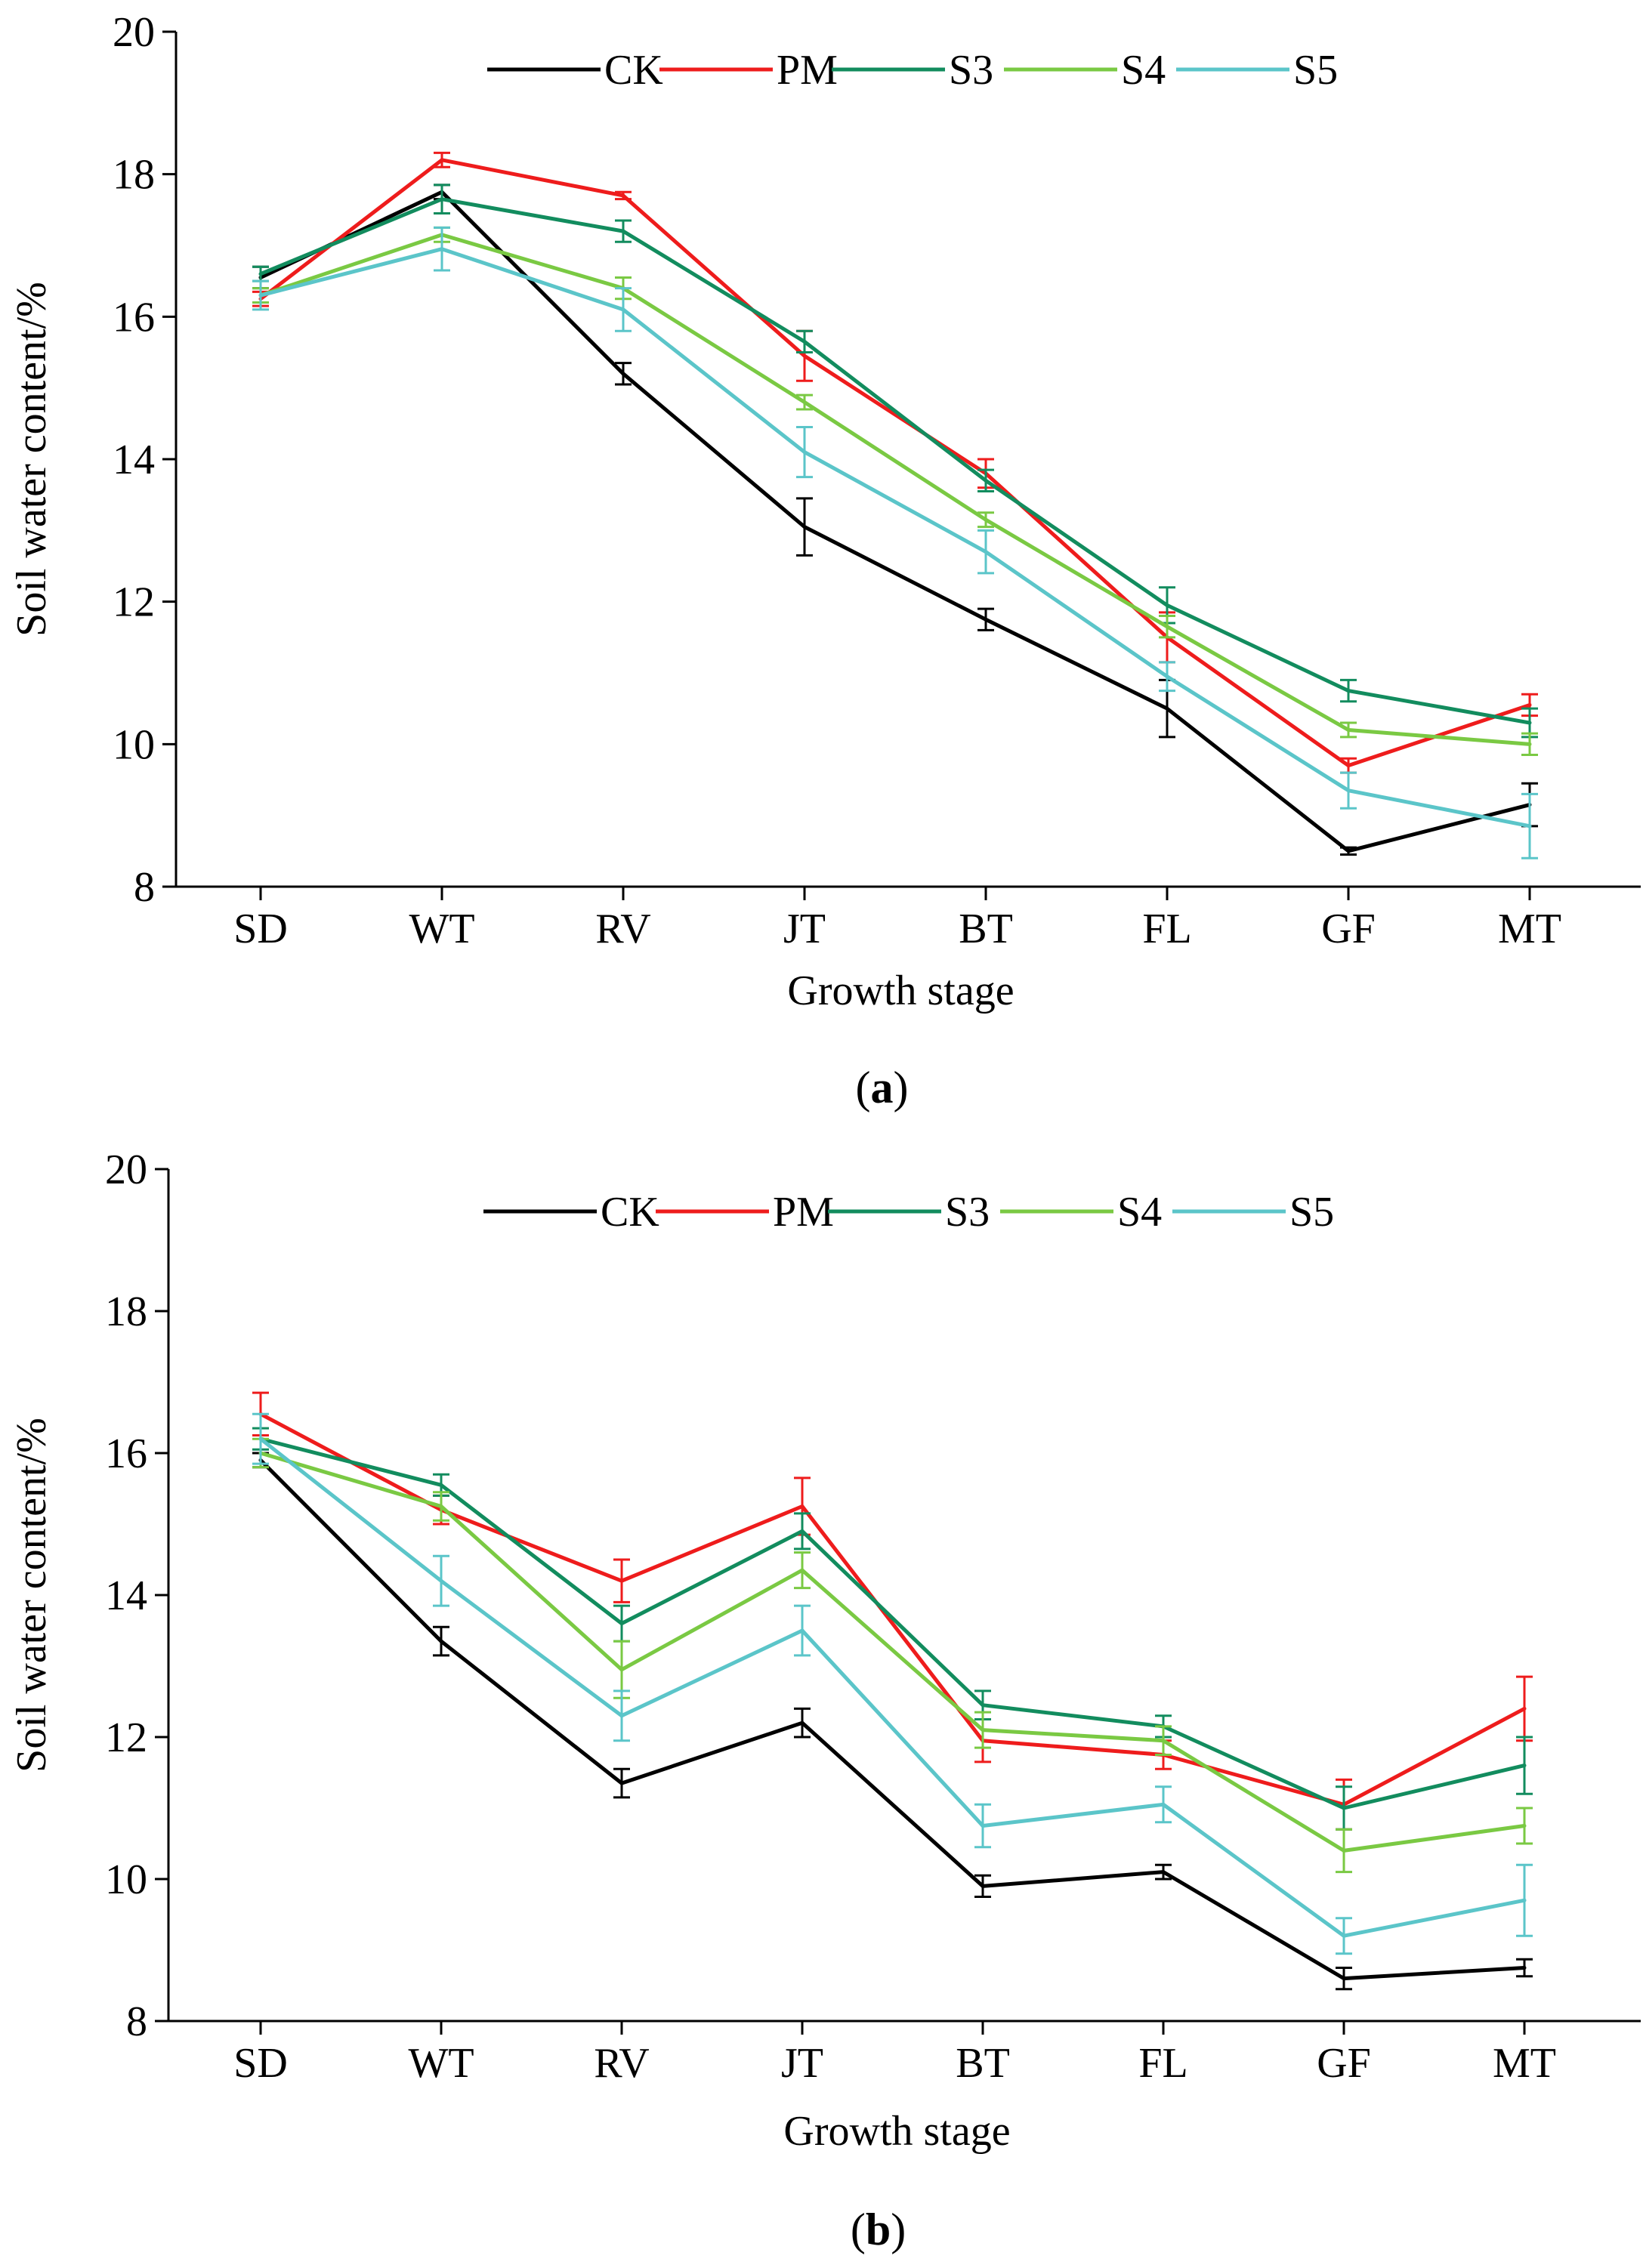  I want to click on y-tick-label: 20, so click(126, 1169).